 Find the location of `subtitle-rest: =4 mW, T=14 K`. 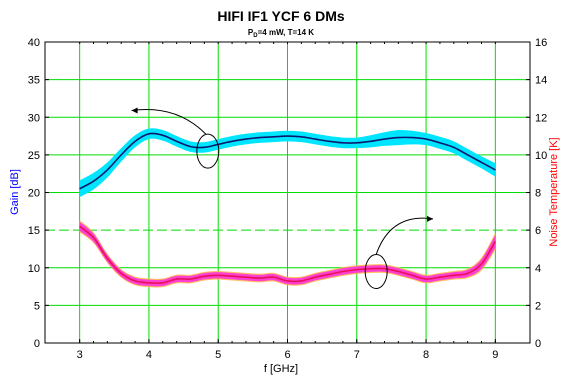

subtitle-rest: =4 mW, T=14 K is located at coordinates (286, 32).